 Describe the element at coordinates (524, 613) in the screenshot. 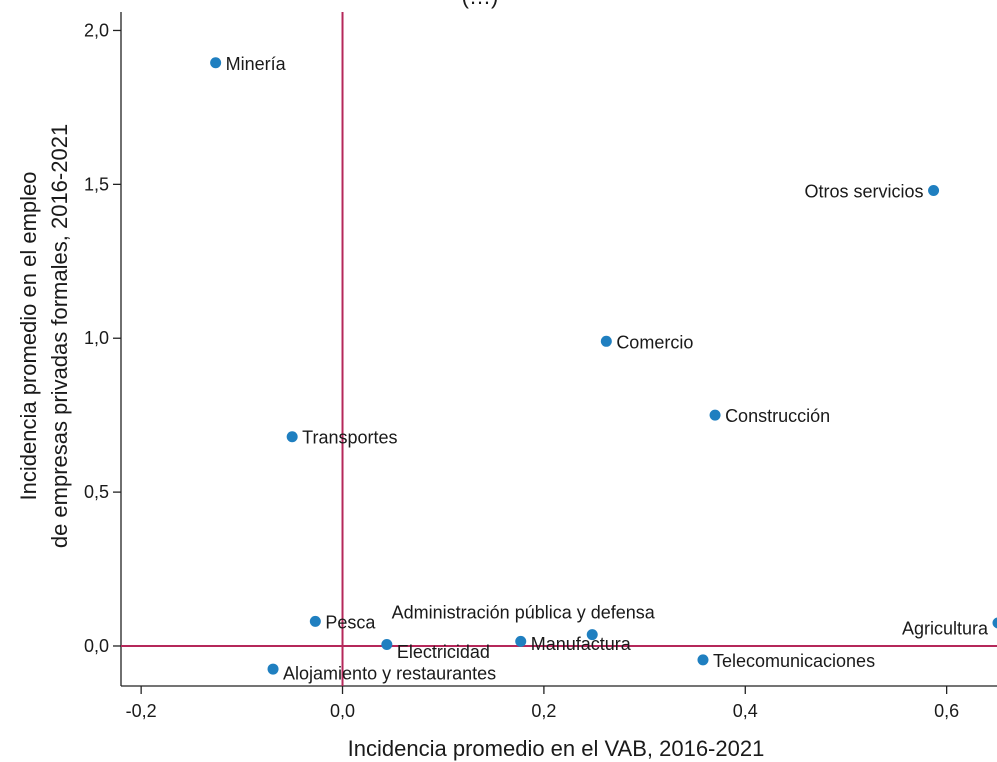

I see `data-point-label: Administración pública y defensa` at that location.